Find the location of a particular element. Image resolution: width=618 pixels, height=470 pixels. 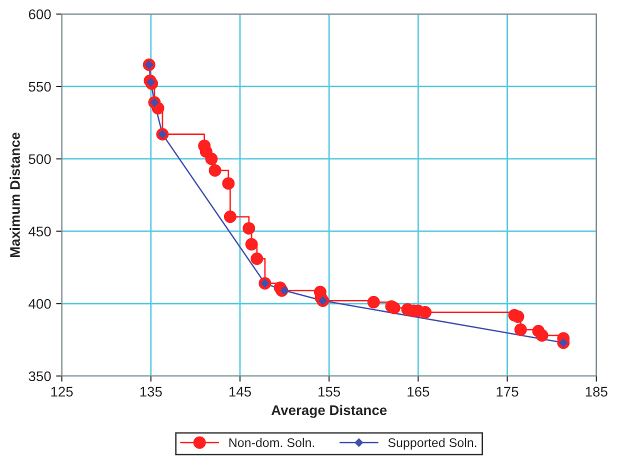

x-tick-label: 155 is located at coordinates (329, 391).